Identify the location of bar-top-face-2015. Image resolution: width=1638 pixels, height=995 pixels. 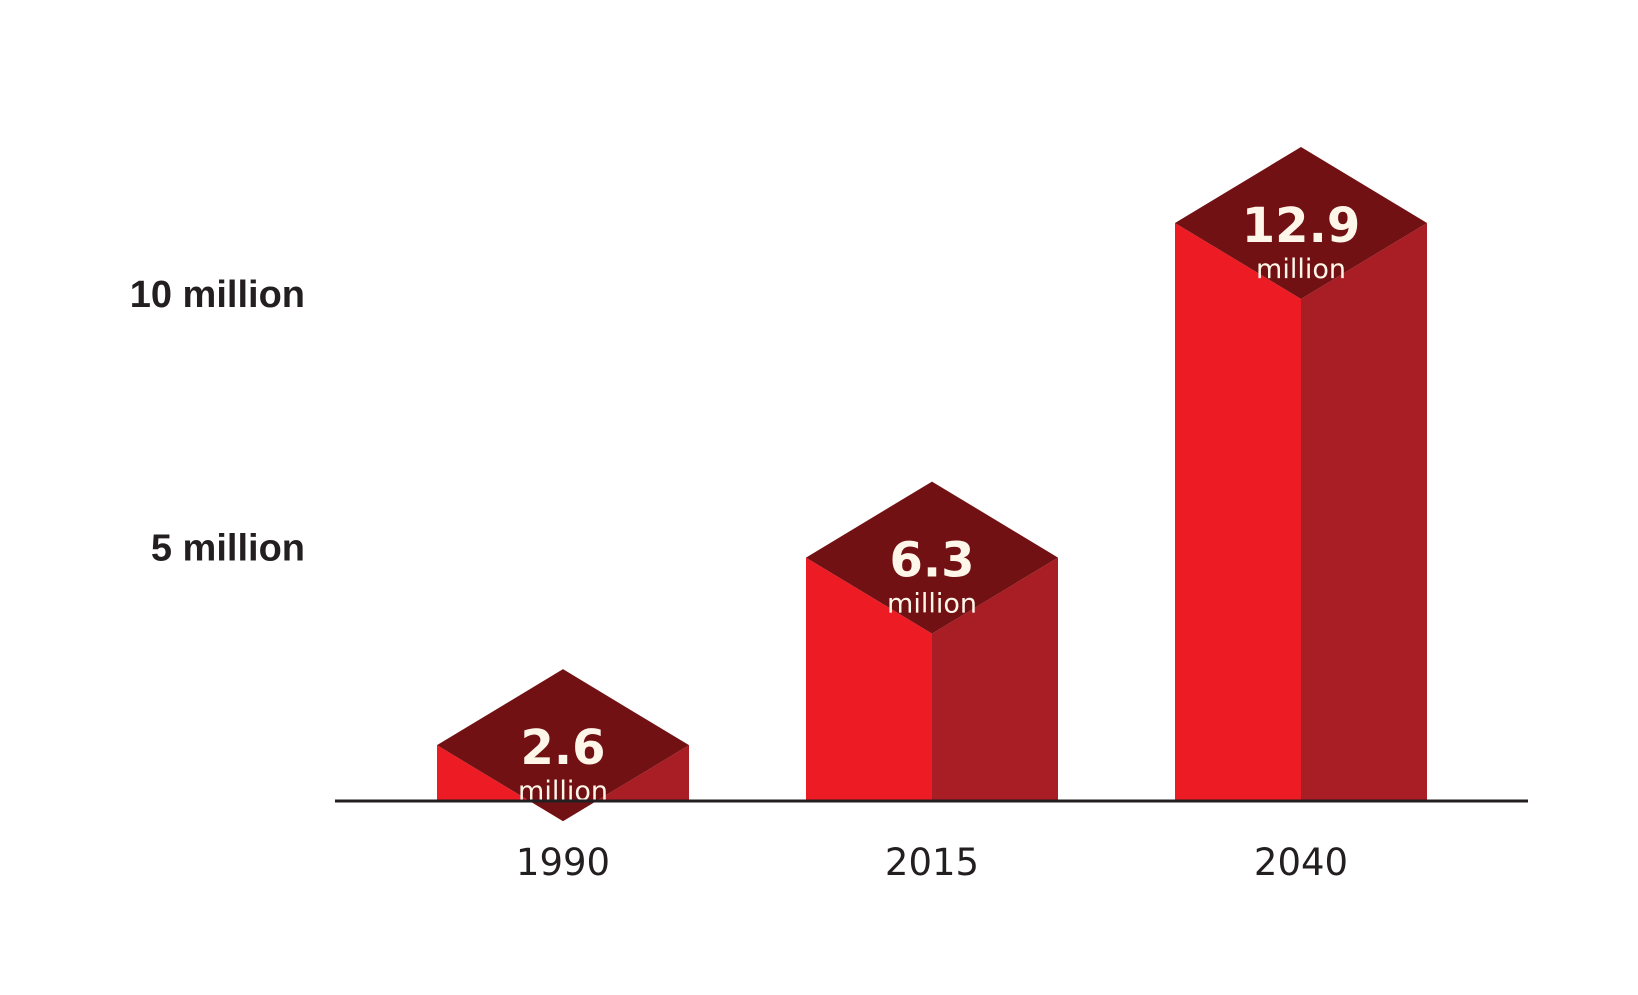
(932, 557).